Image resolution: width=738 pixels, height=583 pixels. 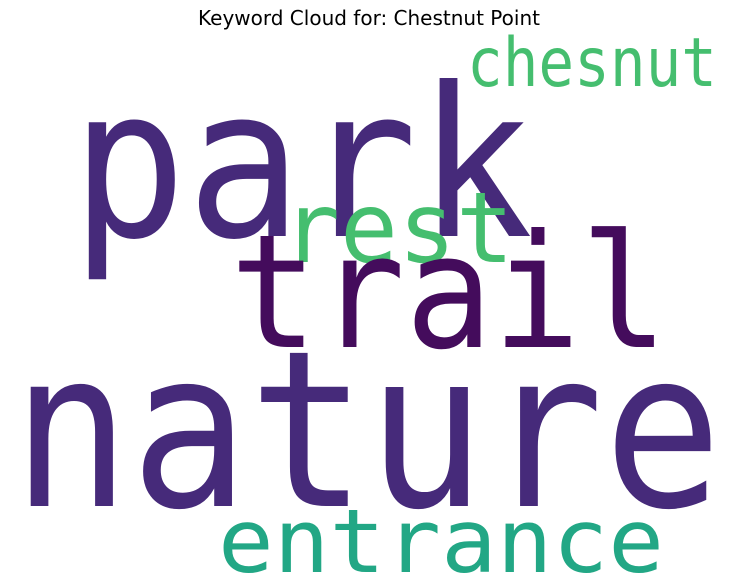 What do you see at coordinates (592, 63) in the screenshot?
I see `word-chesnut: chesnut` at bounding box center [592, 63].